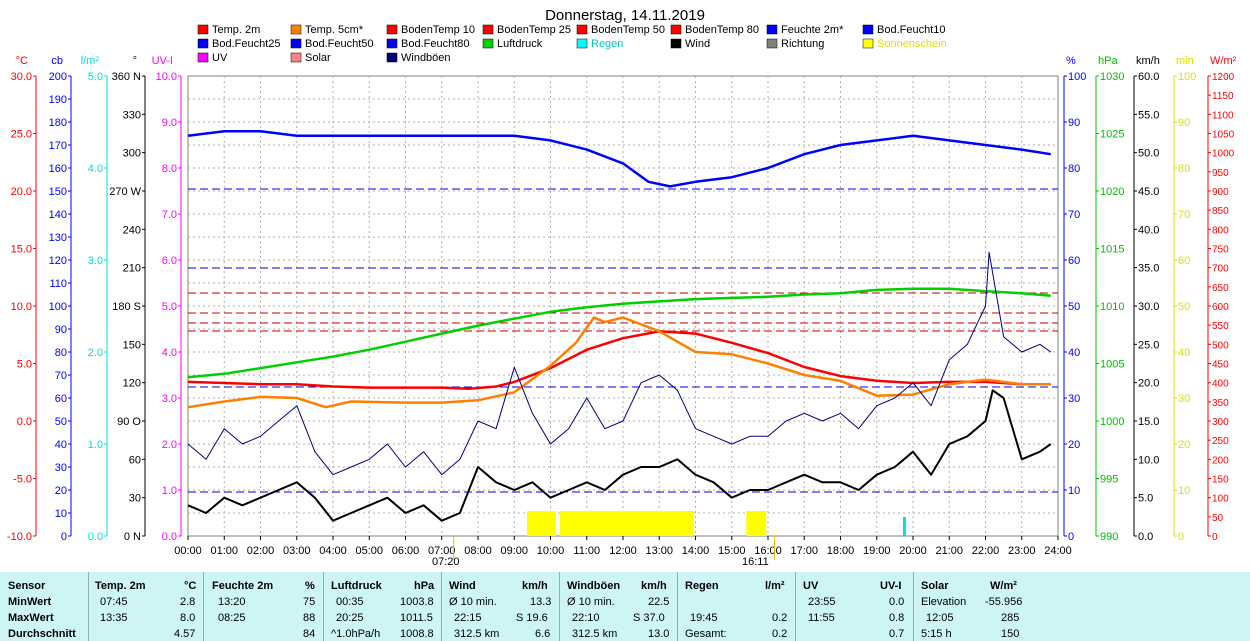  I want to click on legend-label: Sonnenschein, so click(912, 44).